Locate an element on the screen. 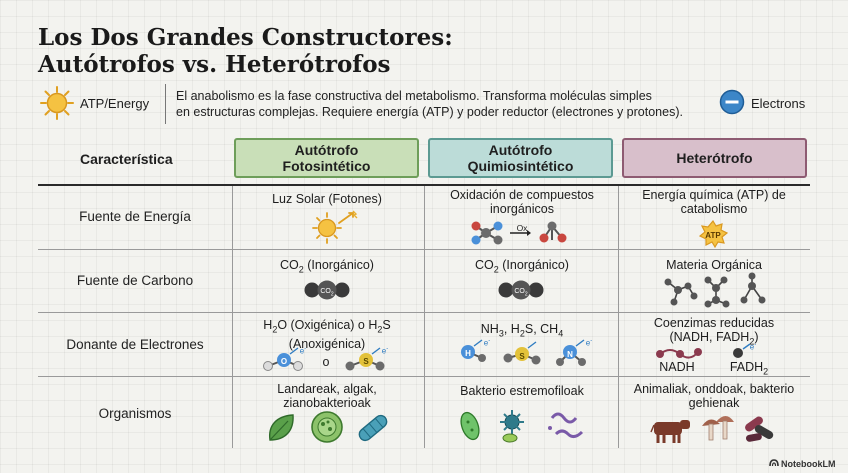  column-header-photosynthetic-line2: Fotosintético is located at coordinates (326, 166).